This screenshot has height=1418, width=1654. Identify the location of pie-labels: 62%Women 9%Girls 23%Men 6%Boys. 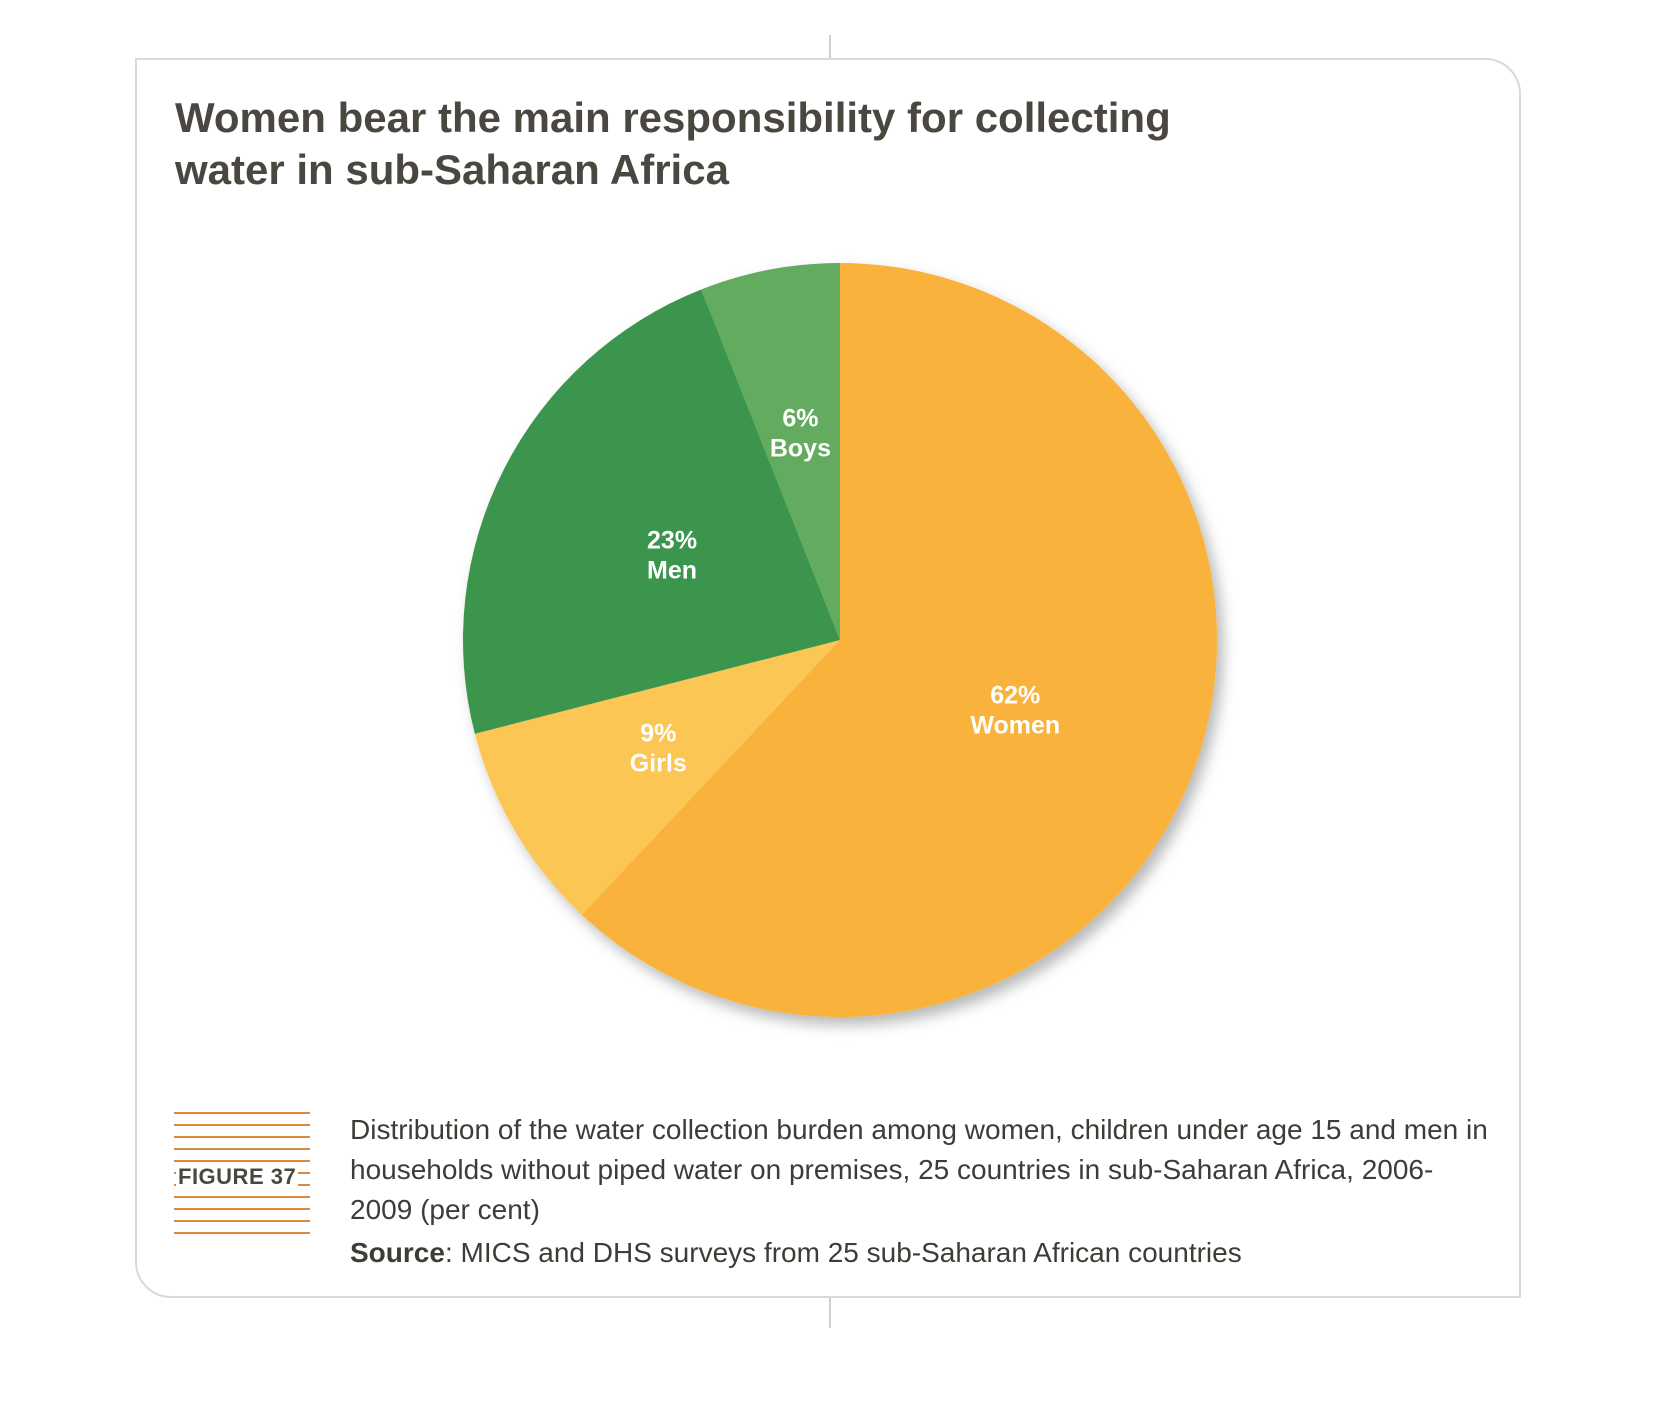
(845, 591).